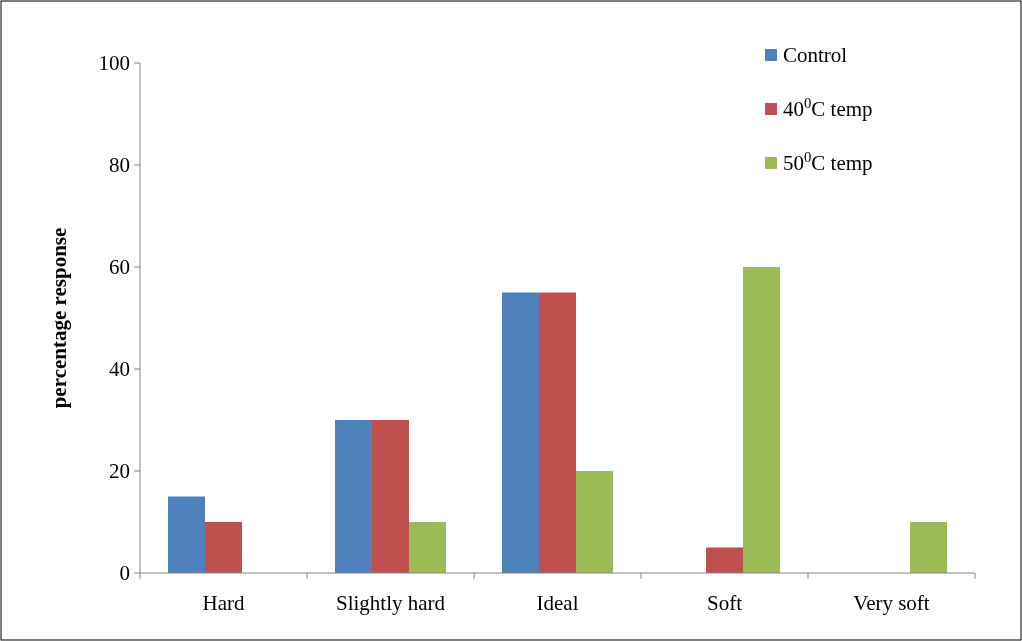  I want to click on x-tick-label: Hard, so click(223, 603).